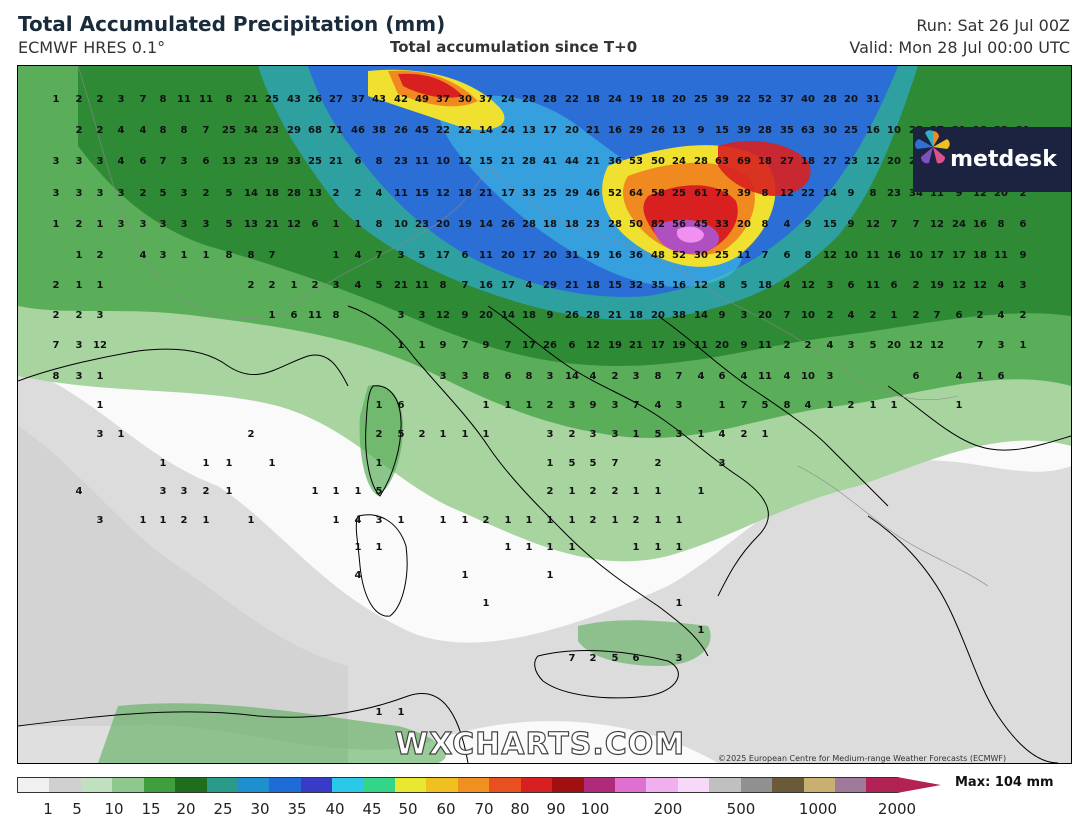 The height and width of the screenshot is (835, 1088). I want to click on precip-value: 25, so click(851, 130).